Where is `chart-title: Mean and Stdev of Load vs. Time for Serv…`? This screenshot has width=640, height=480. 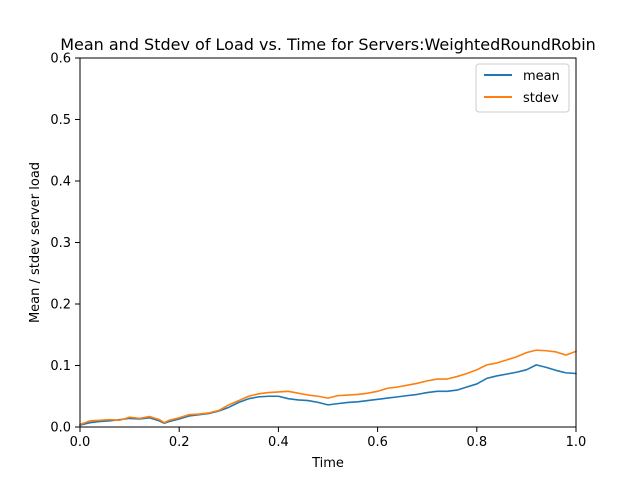 chart-title: Mean and Stdev of Load vs. Time for Serv… is located at coordinates (328, 44).